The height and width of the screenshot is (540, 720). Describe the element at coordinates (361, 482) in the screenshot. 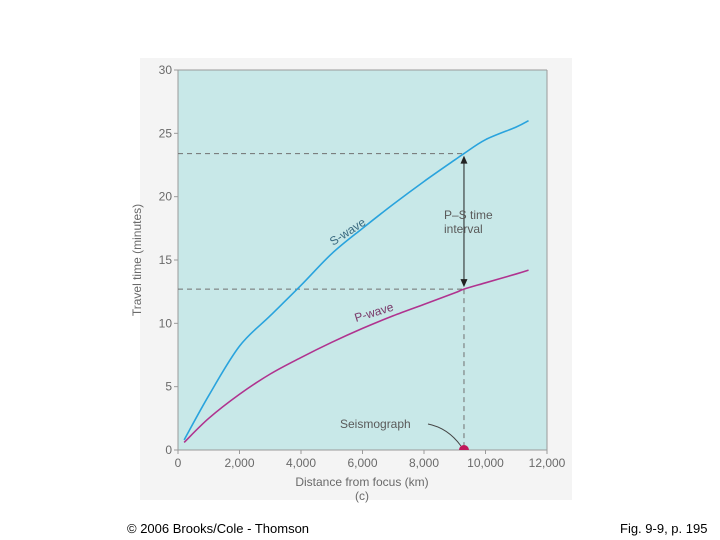

I see `x-axis-title: Distance from focus (km)` at that location.